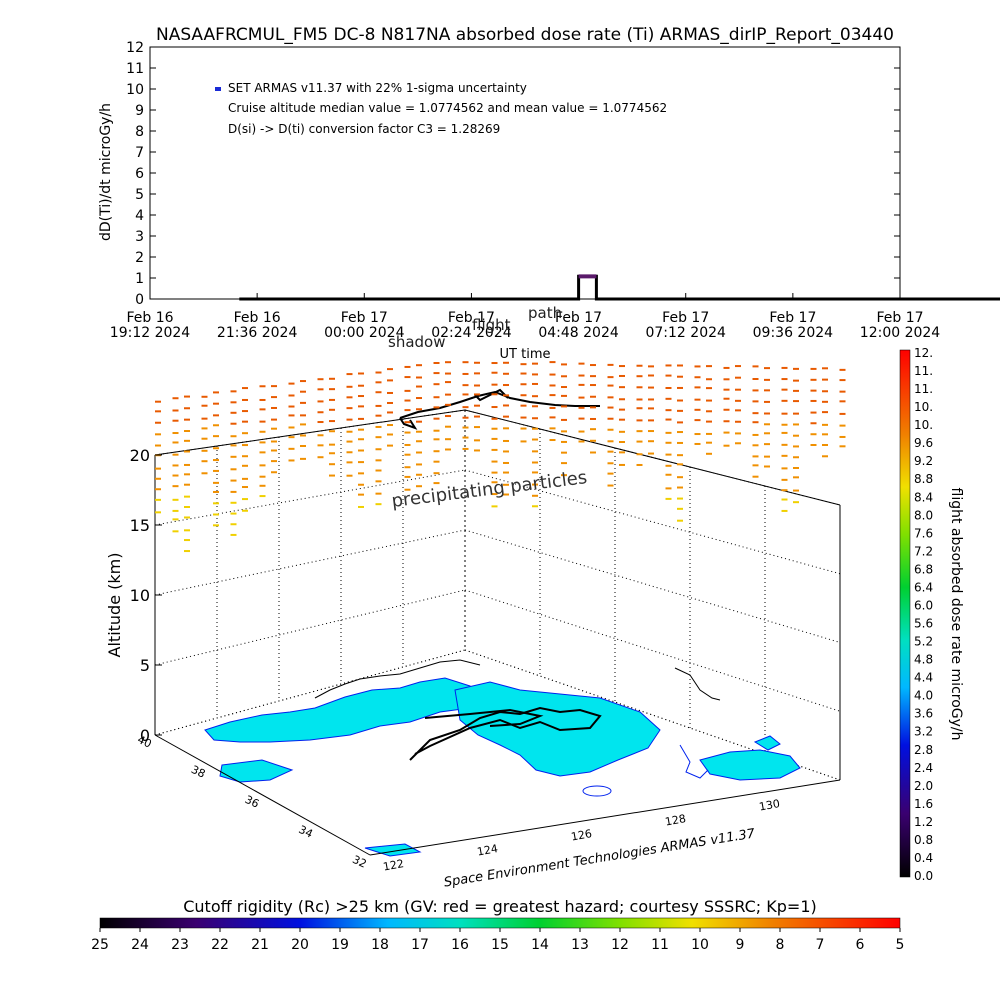 This screenshot has height=1000, width=1000. I want to click on dose-colorbar-tick: 7.6, so click(923, 533).